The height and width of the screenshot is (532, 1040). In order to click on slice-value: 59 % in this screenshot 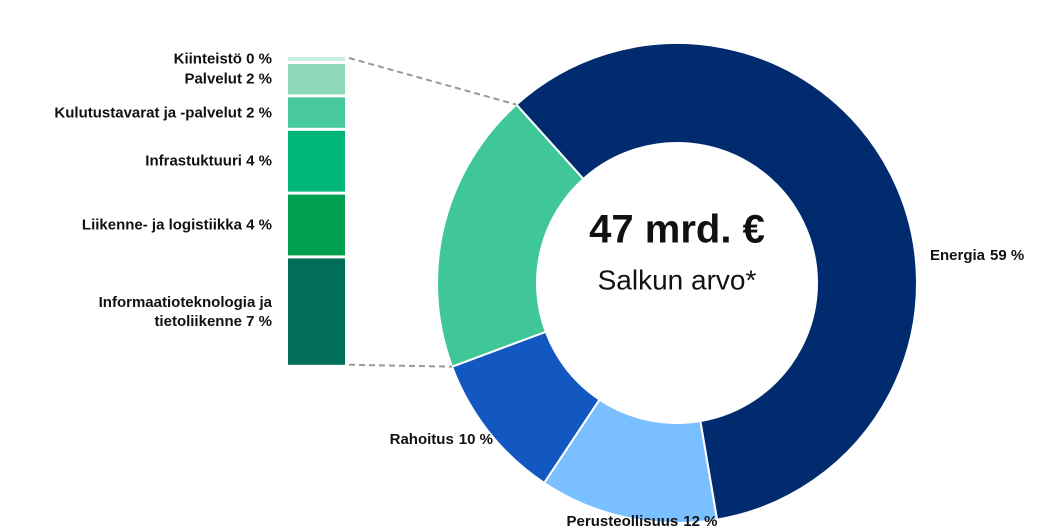, I will do `click(1007, 255)`.